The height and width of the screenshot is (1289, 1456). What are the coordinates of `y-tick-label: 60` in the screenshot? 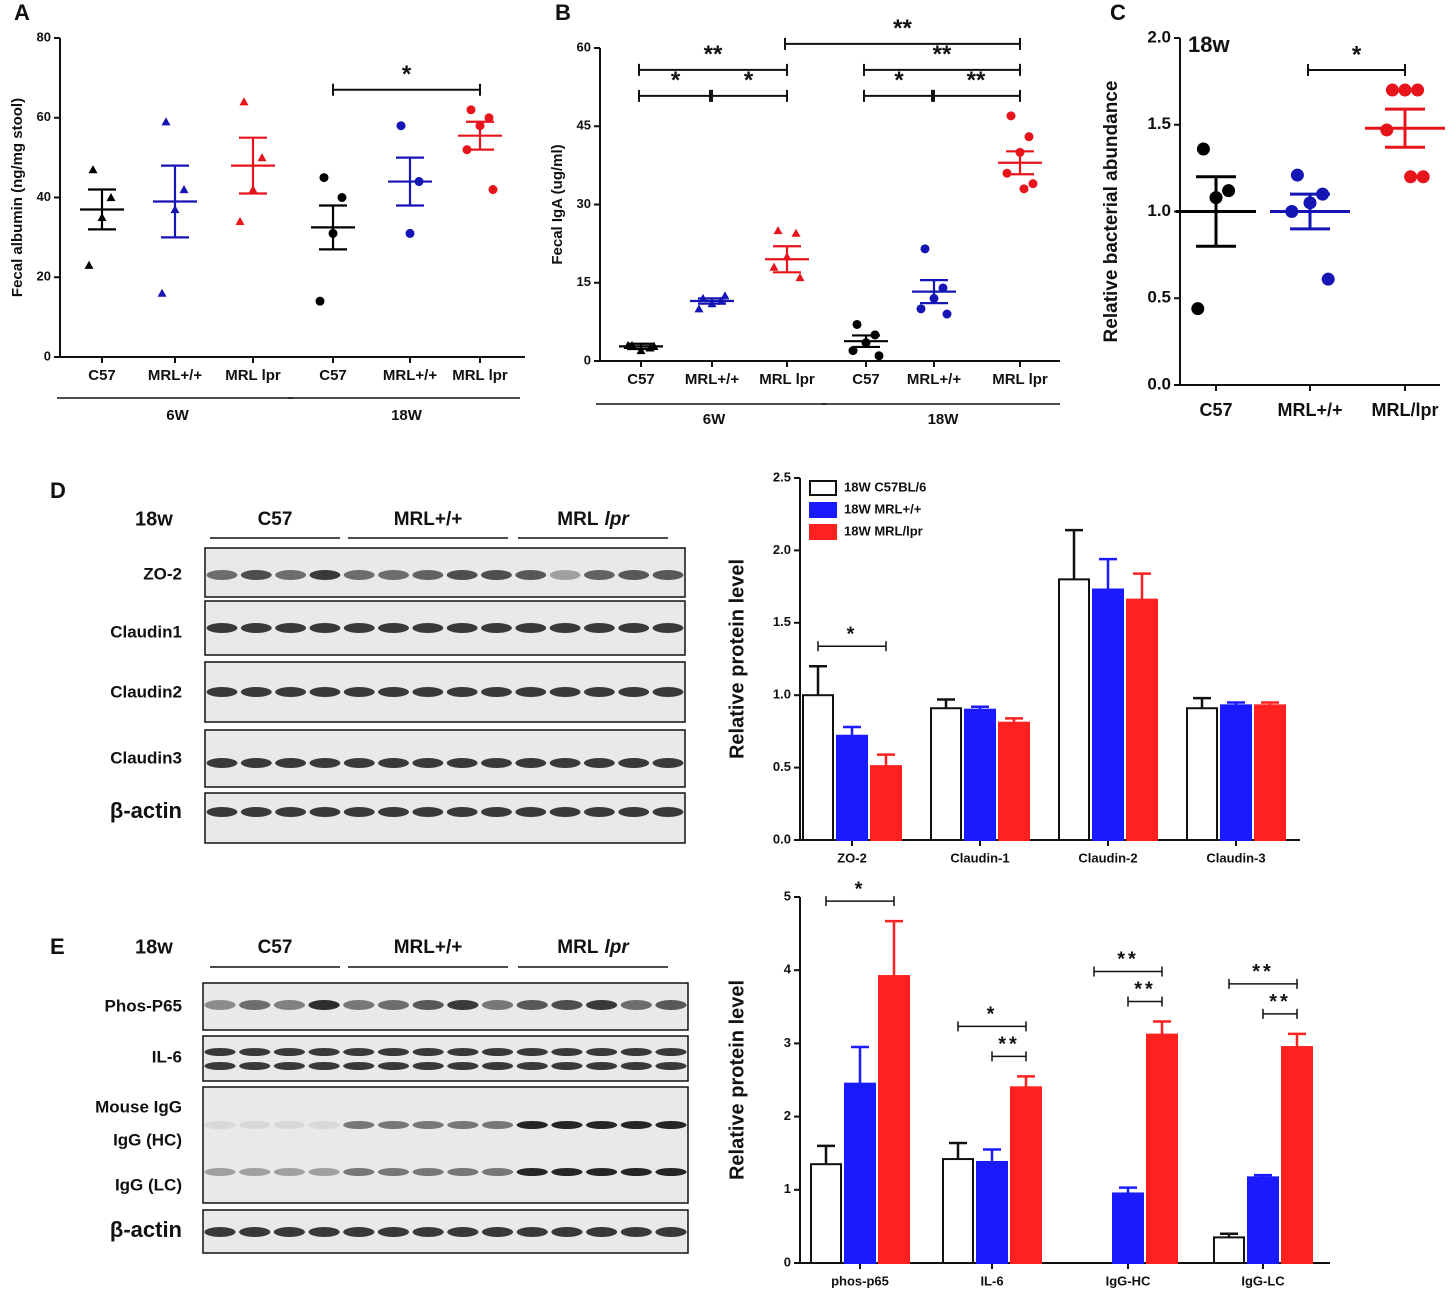 It's located at (44, 116).